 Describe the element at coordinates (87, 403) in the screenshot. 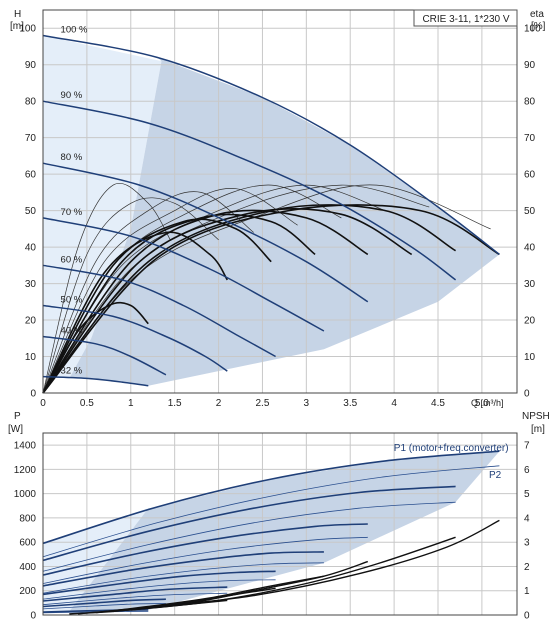

I see `x-tick-label: 0.5` at that location.